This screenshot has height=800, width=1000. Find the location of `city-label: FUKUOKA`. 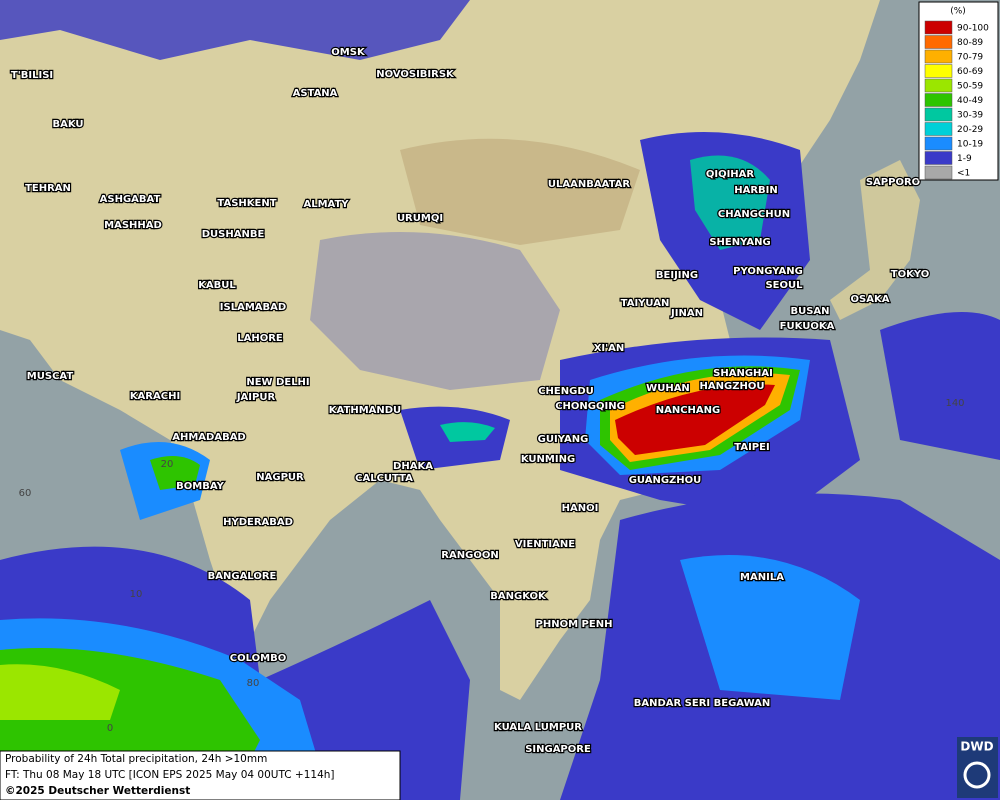

city-label: FUKUOKA is located at coordinates (807, 326).